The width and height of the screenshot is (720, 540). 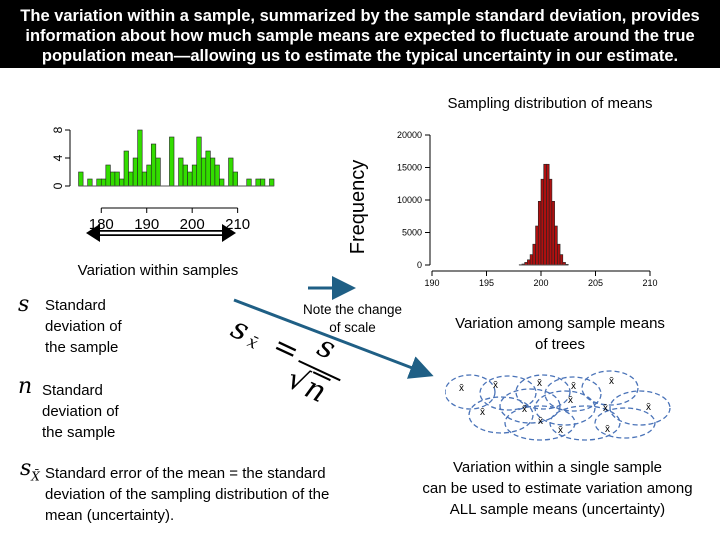 What do you see at coordinates (352, 309) in the screenshot?
I see `note-line: Note the change` at bounding box center [352, 309].